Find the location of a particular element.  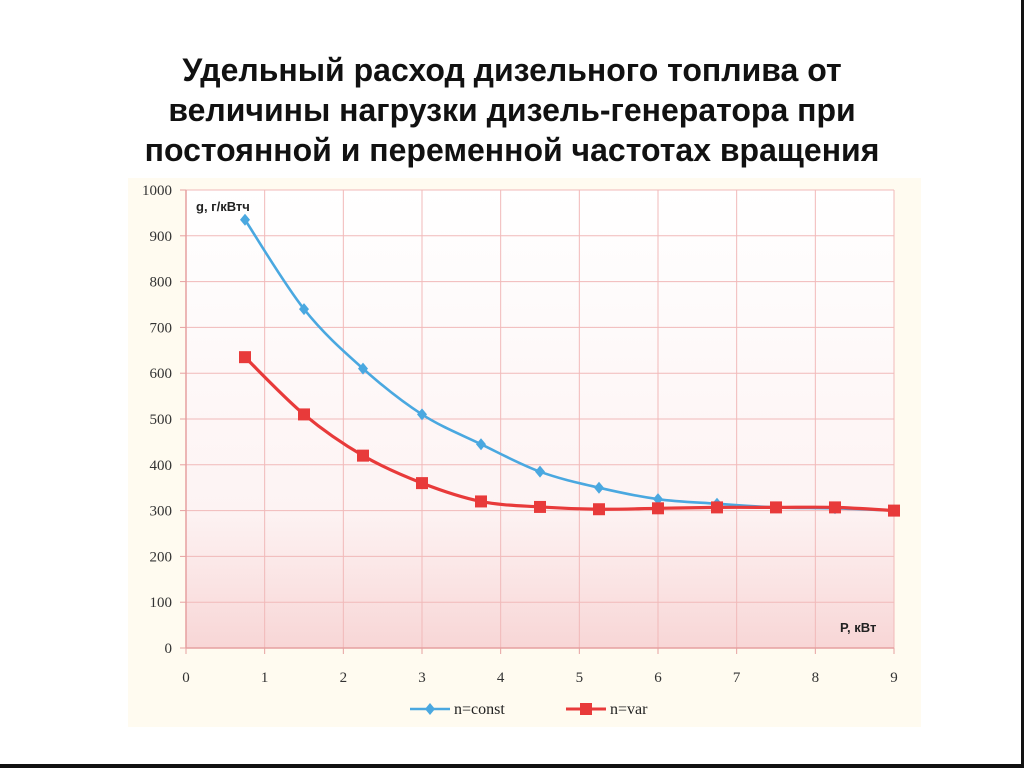

x-tick-label: 0 is located at coordinates (186, 678).